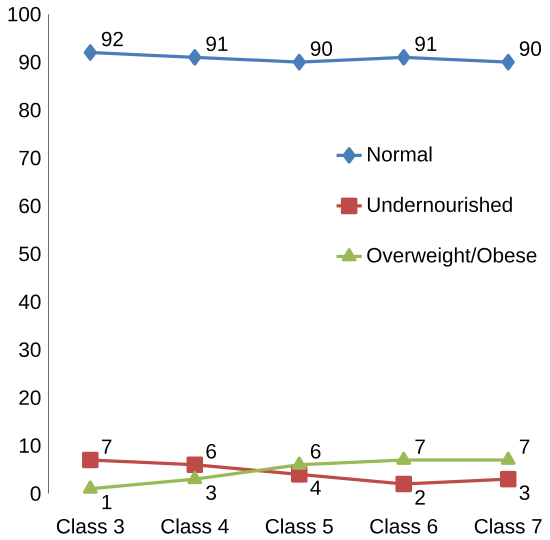  What do you see at coordinates (30, 253) in the screenshot?
I see `y-tick-label: 50` at bounding box center [30, 253].